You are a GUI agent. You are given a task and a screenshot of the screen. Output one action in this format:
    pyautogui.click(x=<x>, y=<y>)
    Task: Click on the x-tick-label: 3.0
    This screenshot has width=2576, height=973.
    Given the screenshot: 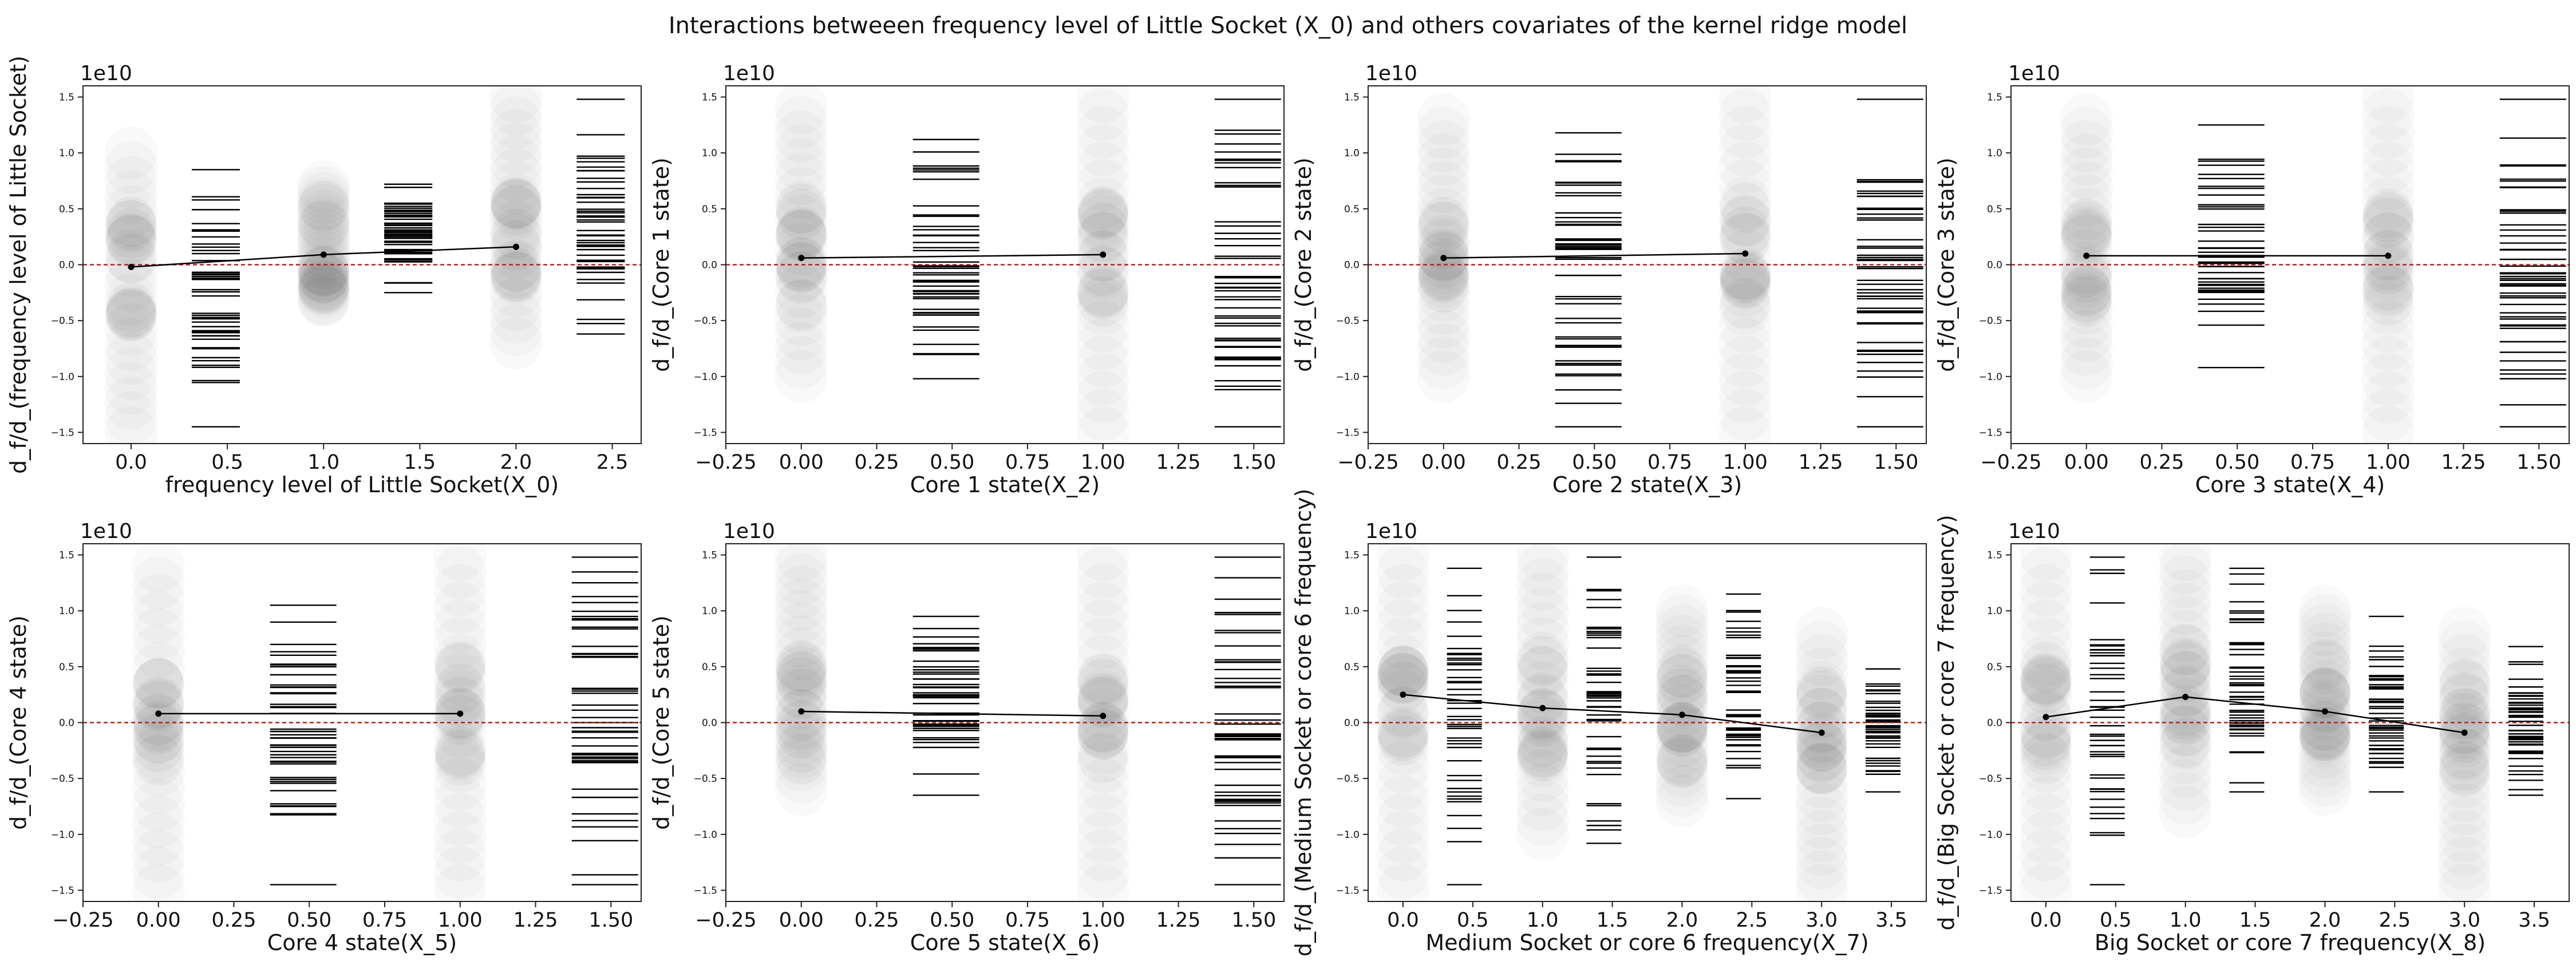 What is the action you would take?
    pyautogui.click(x=2464, y=920)
    